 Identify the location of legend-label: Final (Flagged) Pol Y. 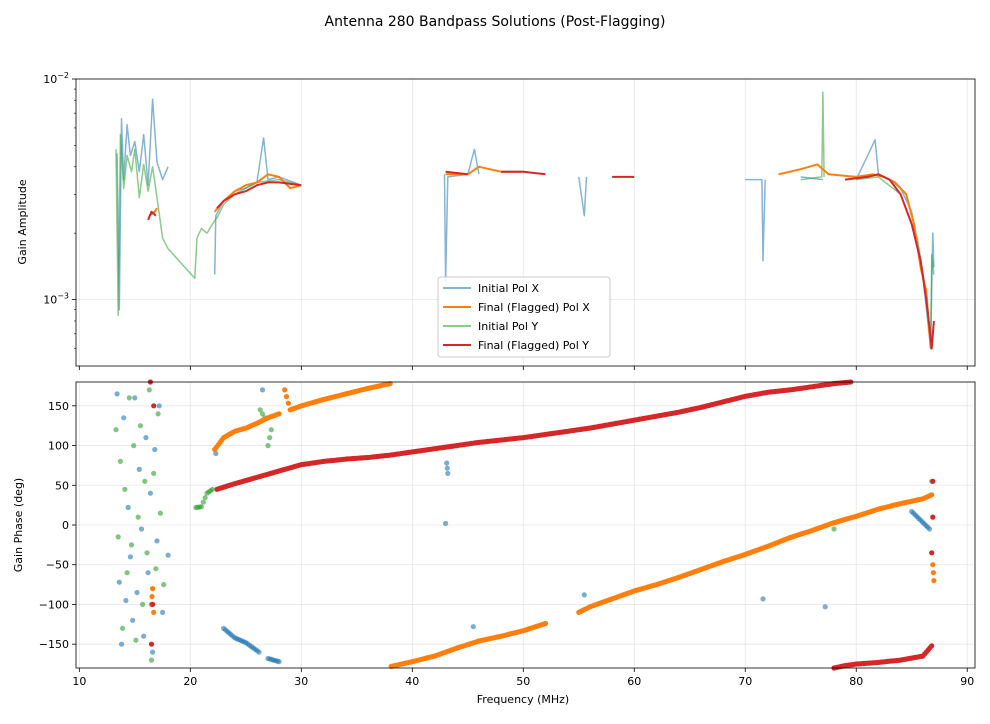
(533, 345).